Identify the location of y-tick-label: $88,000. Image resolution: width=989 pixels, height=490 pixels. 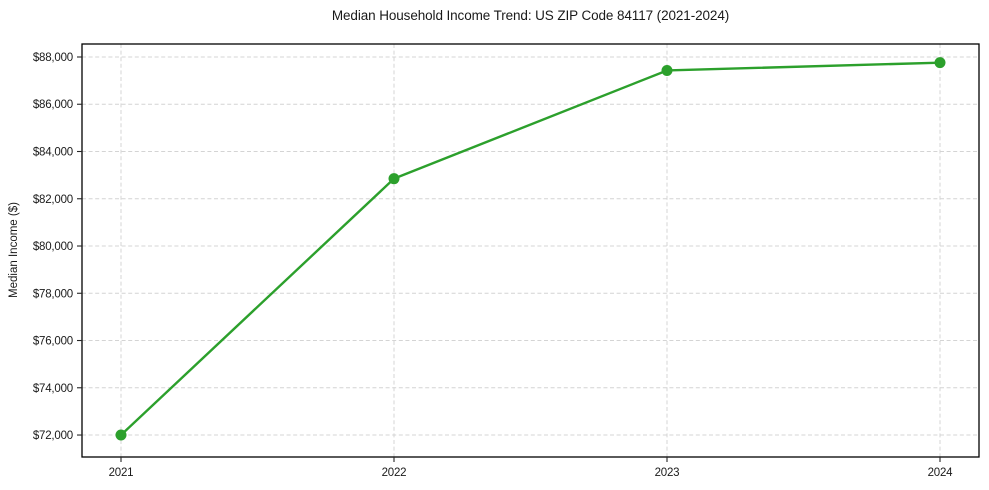
(53, 58).